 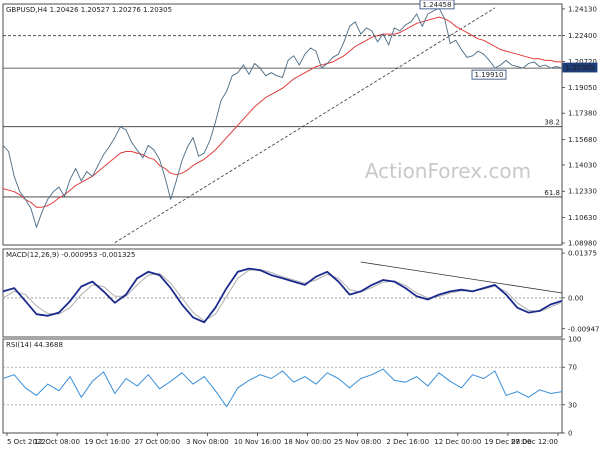 What do you see at coordinates (534, 442) in the screenshot?
I see `x-tick-label: 27 Dec 12:00` at bounding box center [534, 442].